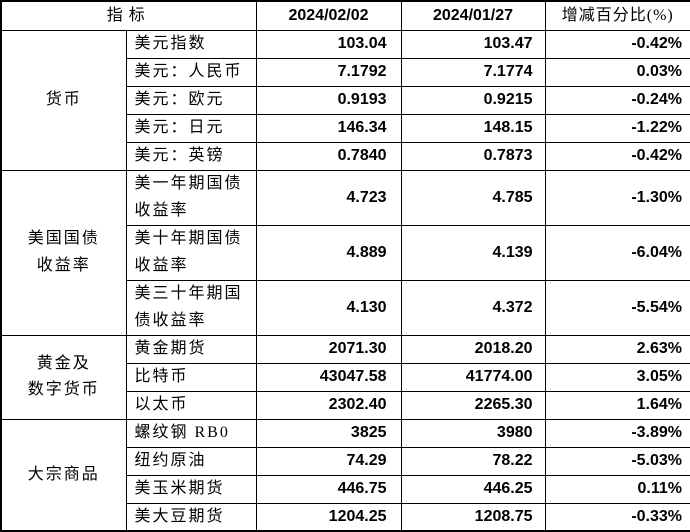 This screenshot has width=690, height=532. Describe the element at coordinates (328, 156) in the screenshot. I see `value-current: 0.7840` at that location.